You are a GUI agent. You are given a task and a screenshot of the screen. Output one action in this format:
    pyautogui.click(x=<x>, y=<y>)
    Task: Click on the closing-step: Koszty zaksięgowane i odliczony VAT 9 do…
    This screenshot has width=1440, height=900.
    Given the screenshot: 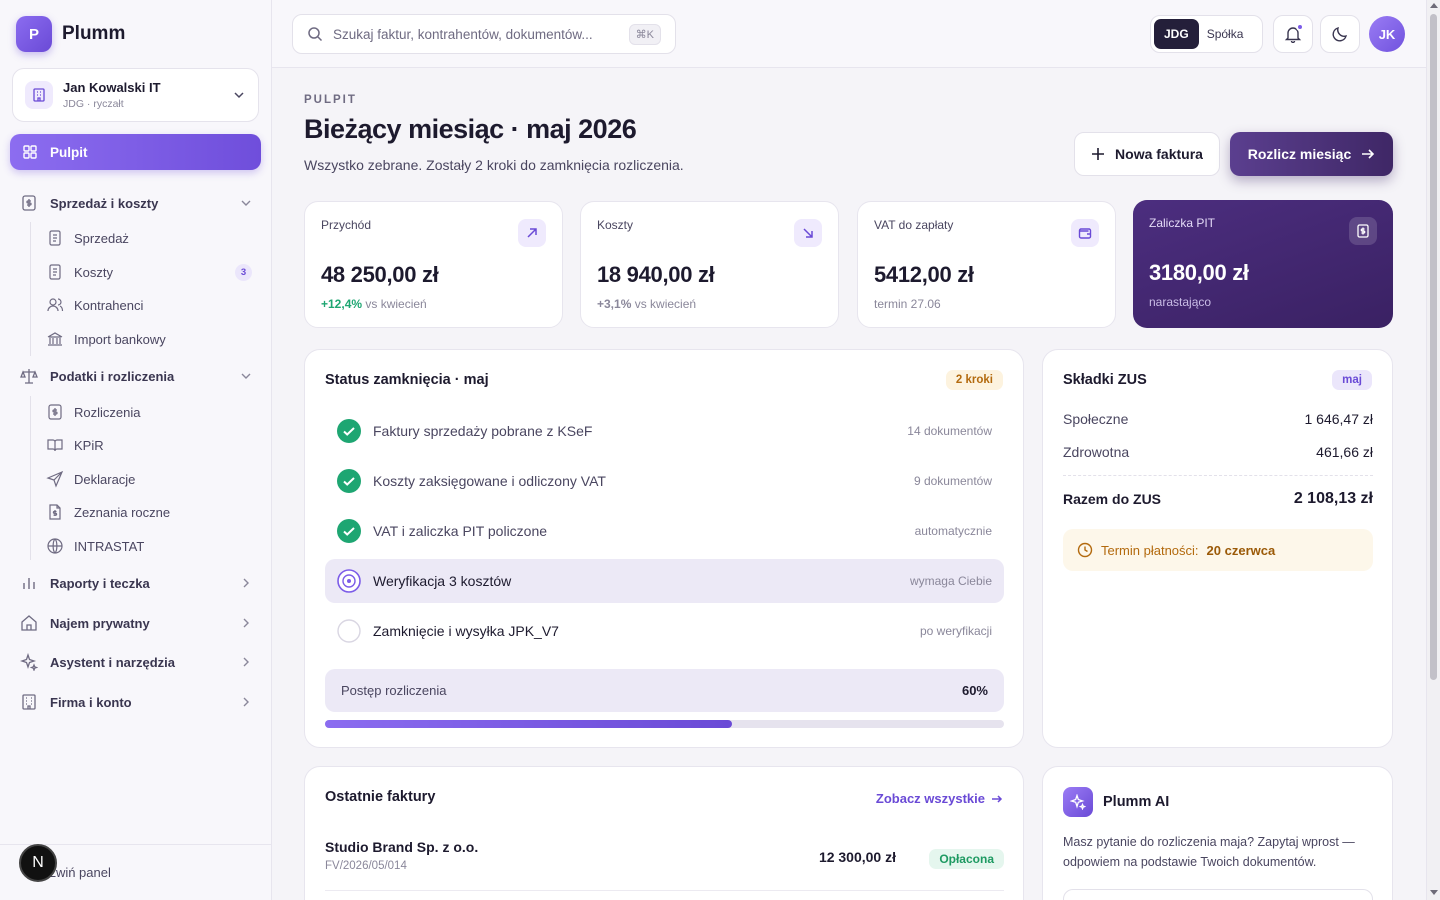 What is the action you would take?
    pyautogui.click(x=664, y=481)
    